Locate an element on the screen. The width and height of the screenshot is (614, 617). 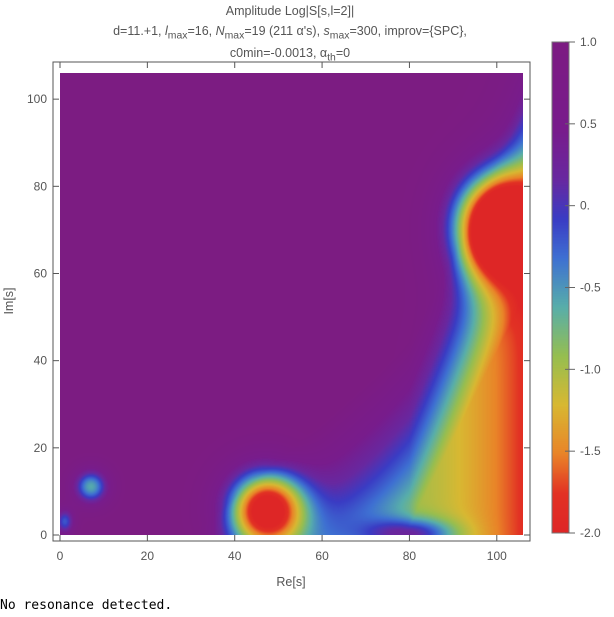
y-tick-label: 80 is located at coordinates (41, 186).